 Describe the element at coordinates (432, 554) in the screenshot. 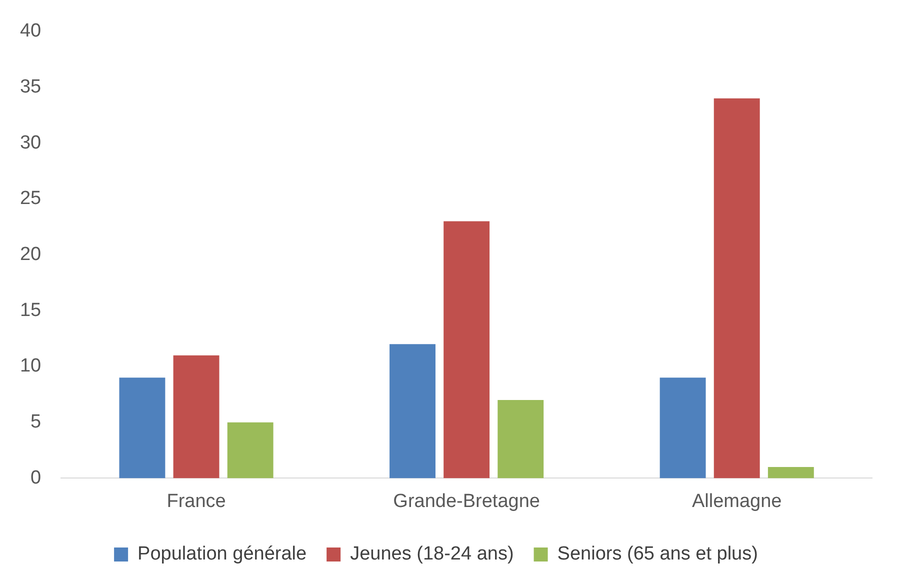

I see `legend-label: Jeunes (18-24 ans)` at that location.